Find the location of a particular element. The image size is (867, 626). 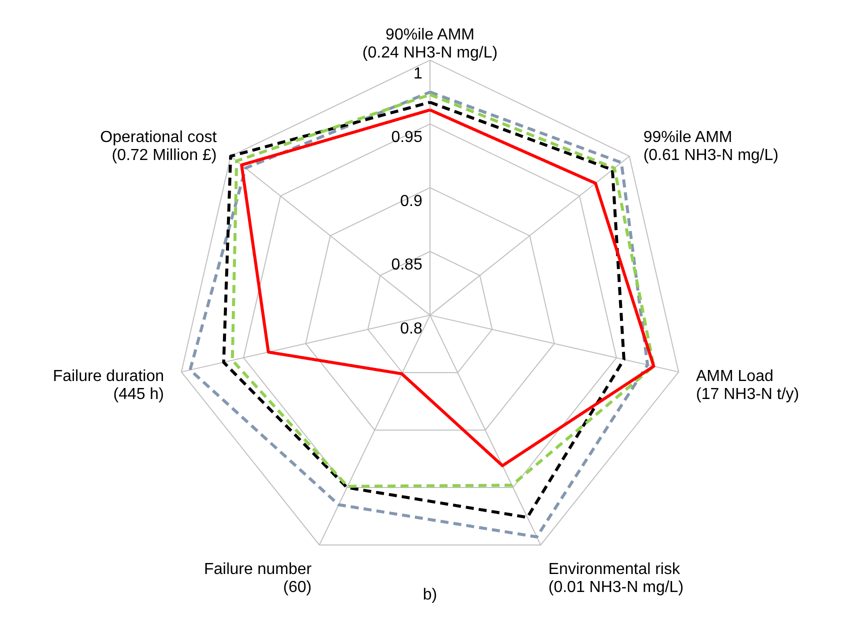

spoke-label: Failure duration (445 h) is located at coordinates (108, 385).